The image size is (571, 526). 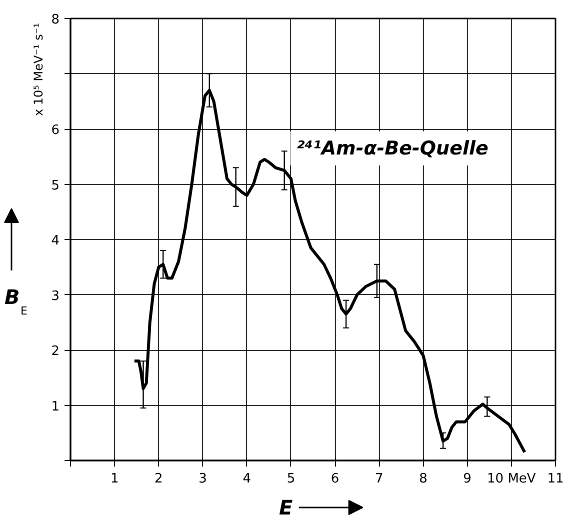 I want to click on y-tick-label: 4, so click(x=55, y=241).